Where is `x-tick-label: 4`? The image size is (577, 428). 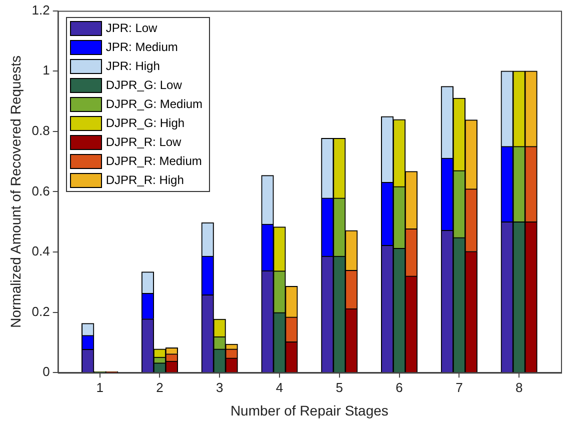
x-tick-label: 4 is located at coordinates (280, 387).